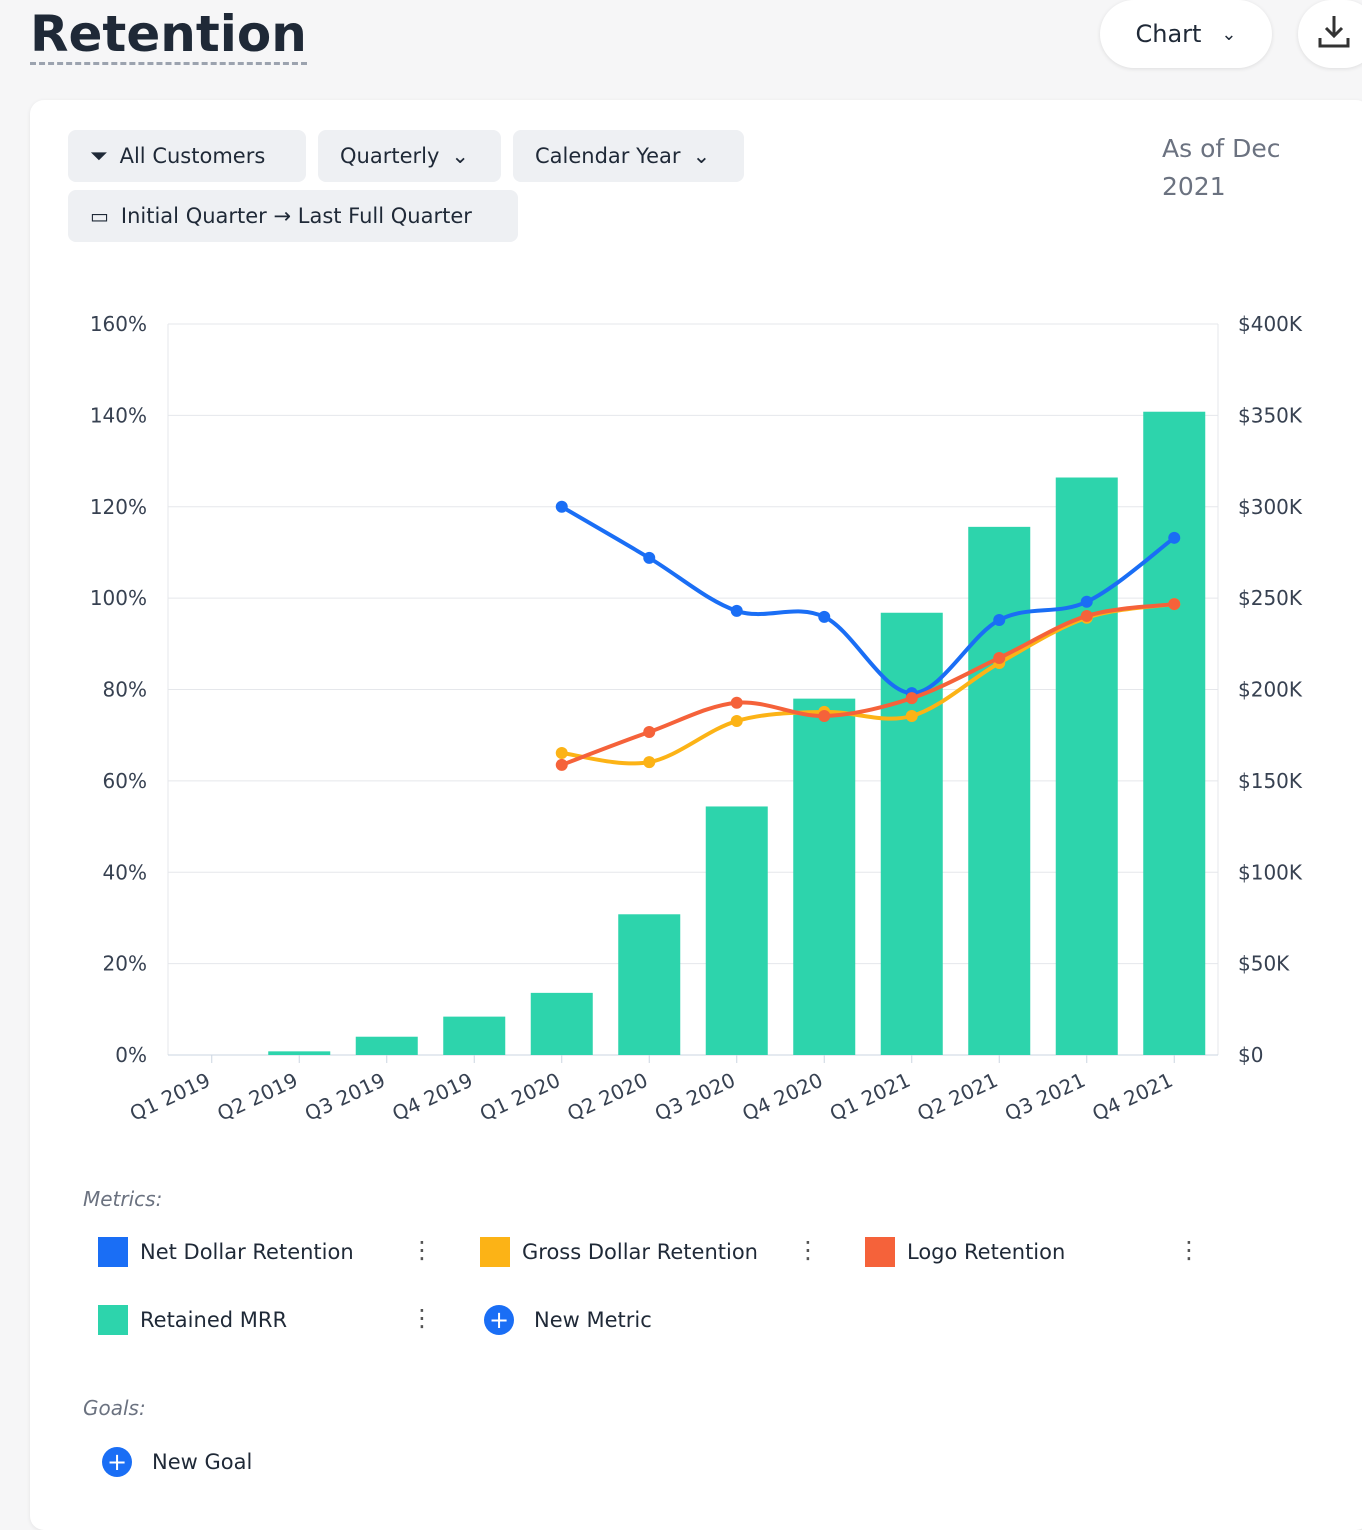 The width and height of the screenshot is (1362, 1530). Describe the element at coordinates (170, 1097) in the screenshot. I see `x-tick-label: Q1 2019` at that location.